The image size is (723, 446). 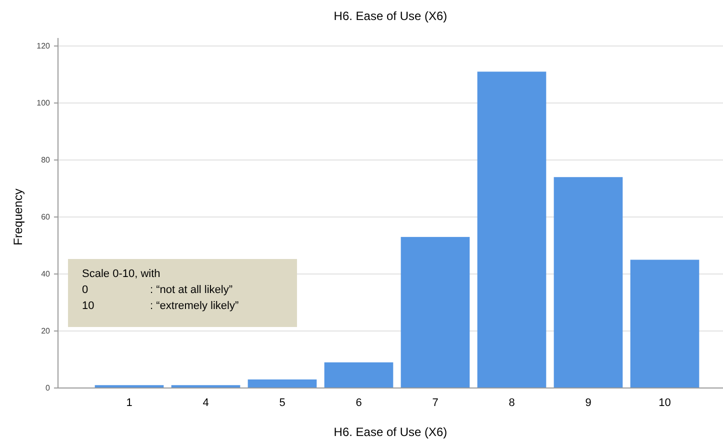 I want to click on y-tick-label: 120, so click(x=43, y=46).